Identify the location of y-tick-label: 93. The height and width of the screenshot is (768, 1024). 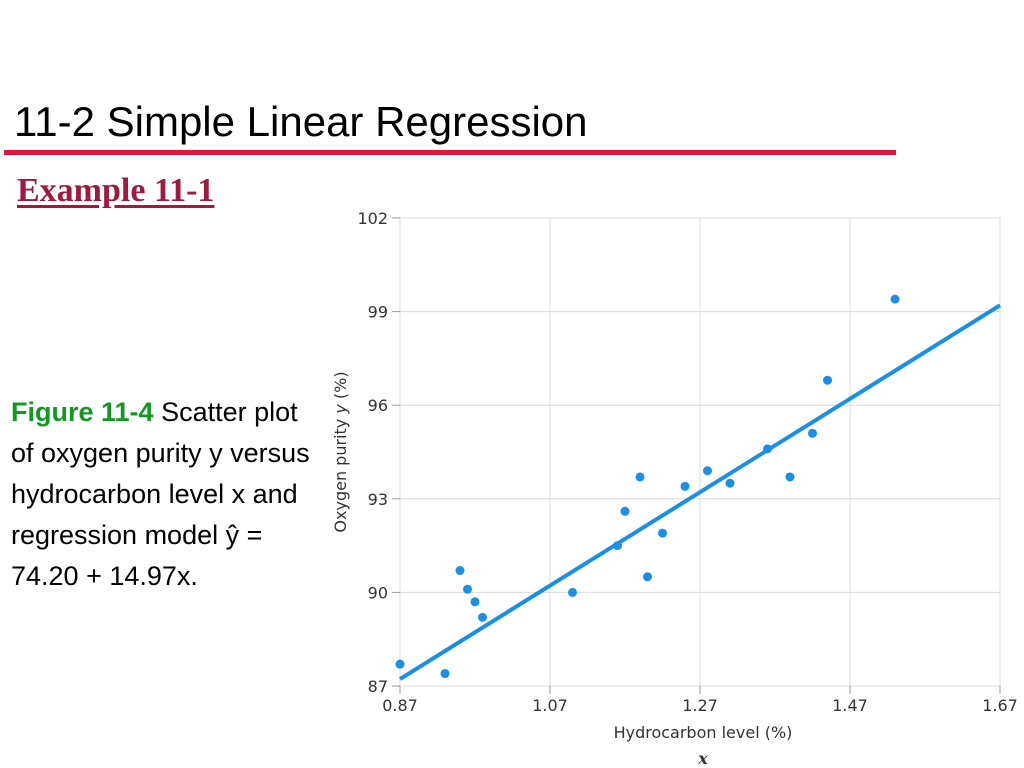
(378, 499).